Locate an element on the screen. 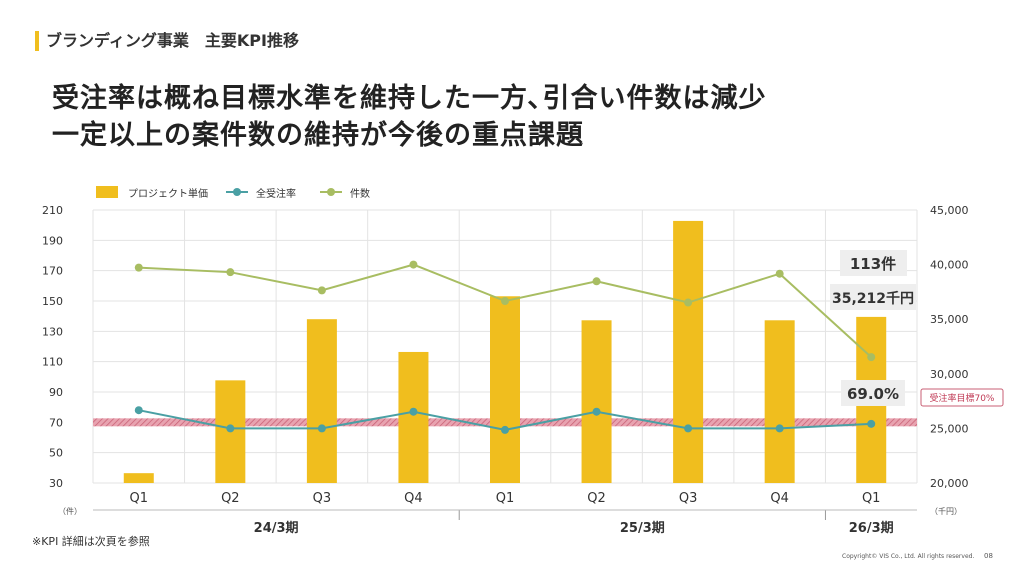 Image resolution: width=1024 pixels, height=580 pixels. price-annotation-box is located at coordinates (873, 297).